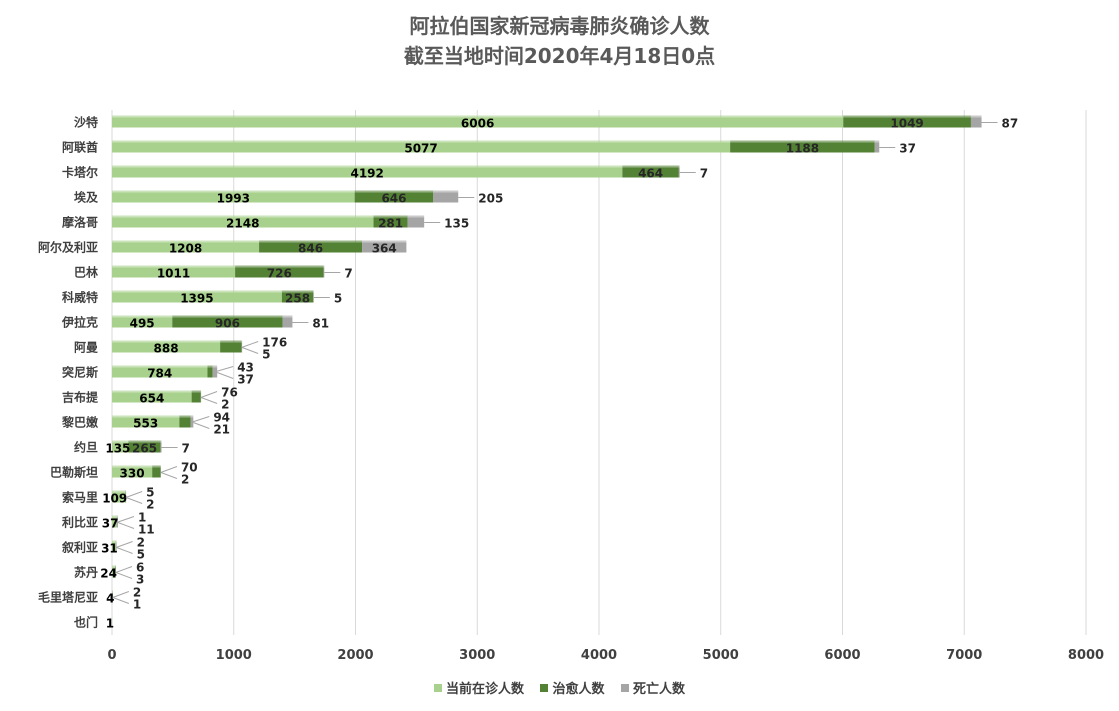 The height and width of the screenshot is (711, 1119). I want to click on data-label: 31, so click(109, 549).